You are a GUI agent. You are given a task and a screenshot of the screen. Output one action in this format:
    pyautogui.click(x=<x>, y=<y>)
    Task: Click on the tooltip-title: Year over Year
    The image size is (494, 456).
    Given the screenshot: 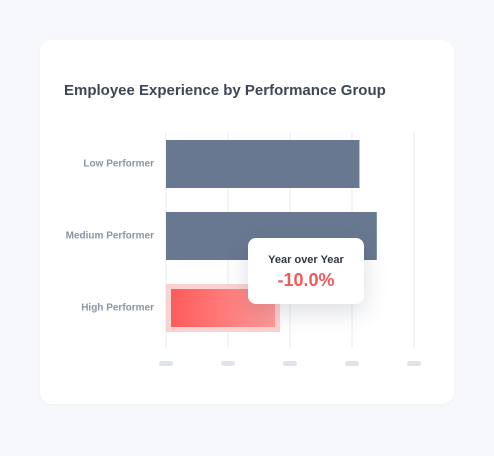 What is the action you would take?
    pyautogui.click(x=306, y=260)
    